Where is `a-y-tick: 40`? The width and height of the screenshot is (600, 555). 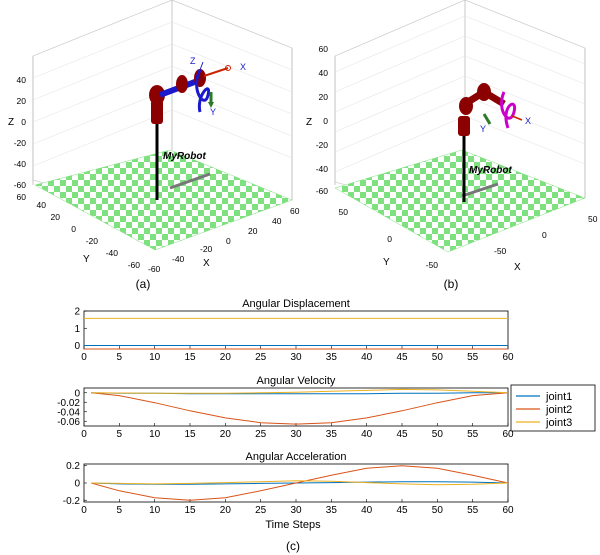 a-y-tick: 40 is located at coordinates (42, 205).